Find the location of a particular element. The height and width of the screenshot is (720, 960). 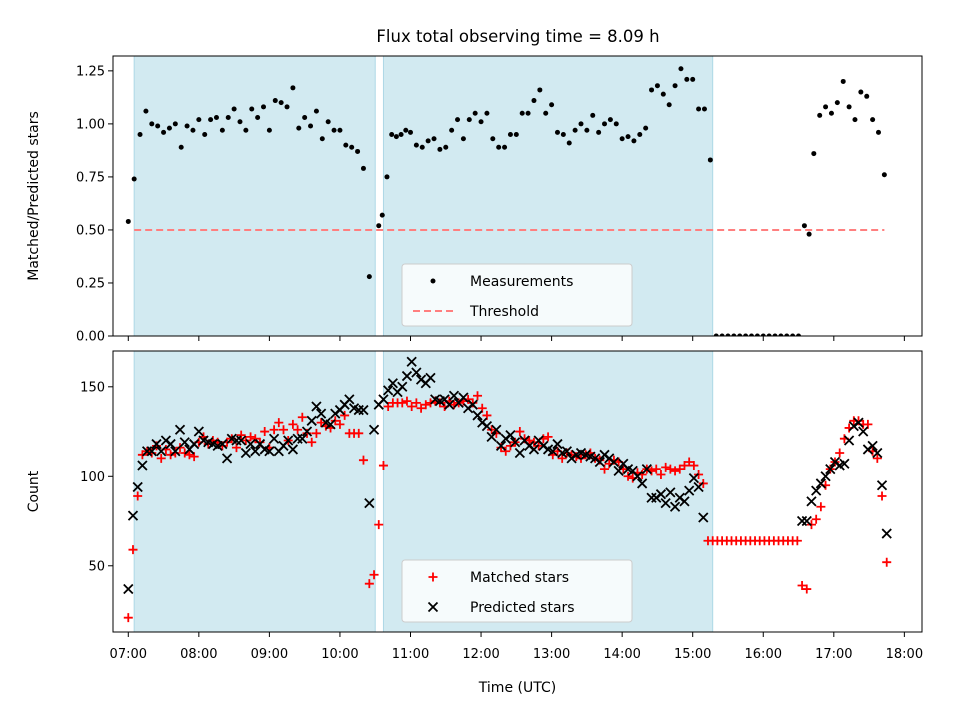

legend-measurements-label: Measurements is located at coordinates (521, 282).